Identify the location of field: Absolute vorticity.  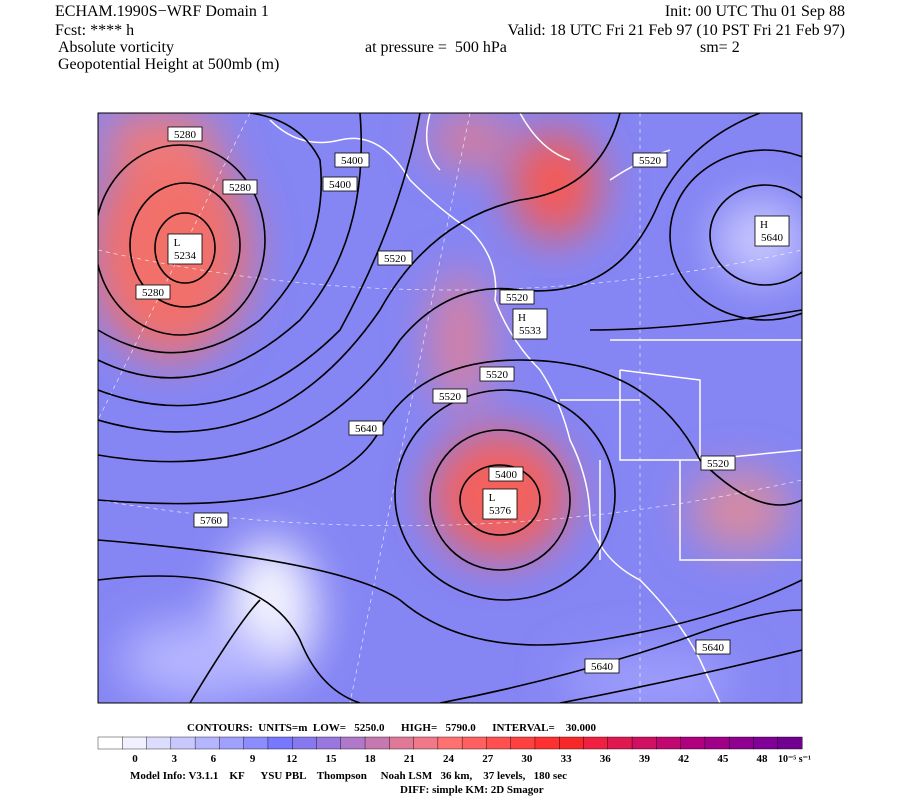
(116, 47).